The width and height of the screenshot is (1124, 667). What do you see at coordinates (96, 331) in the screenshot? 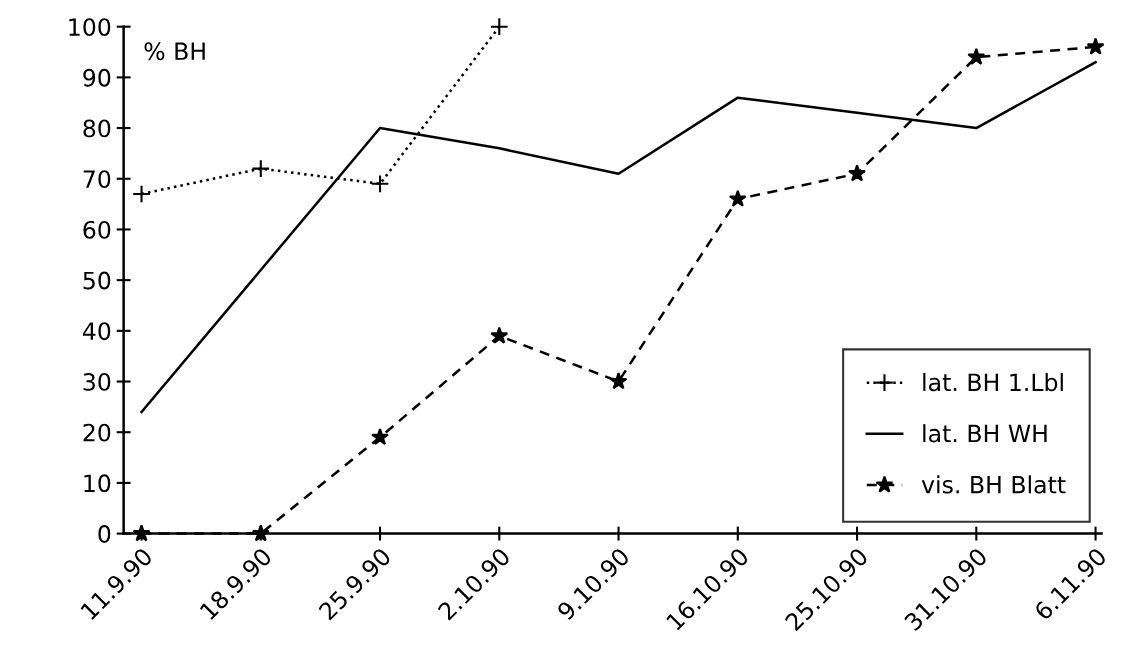
I see `y-tick-label: 40` at bounding box center [96, 331].